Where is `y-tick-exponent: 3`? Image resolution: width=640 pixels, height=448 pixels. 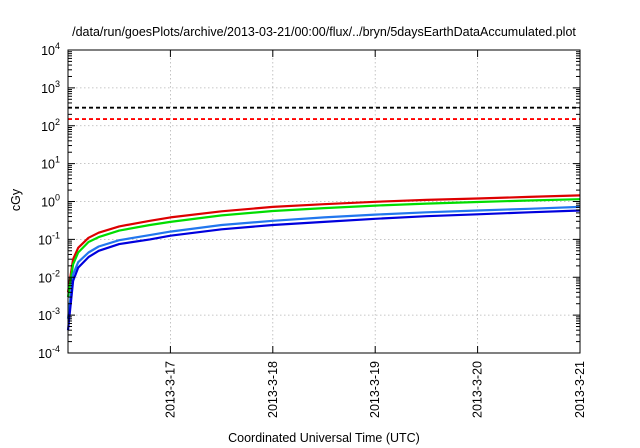
y-tick-exponent: 3 is located at coordinates (57, 84).